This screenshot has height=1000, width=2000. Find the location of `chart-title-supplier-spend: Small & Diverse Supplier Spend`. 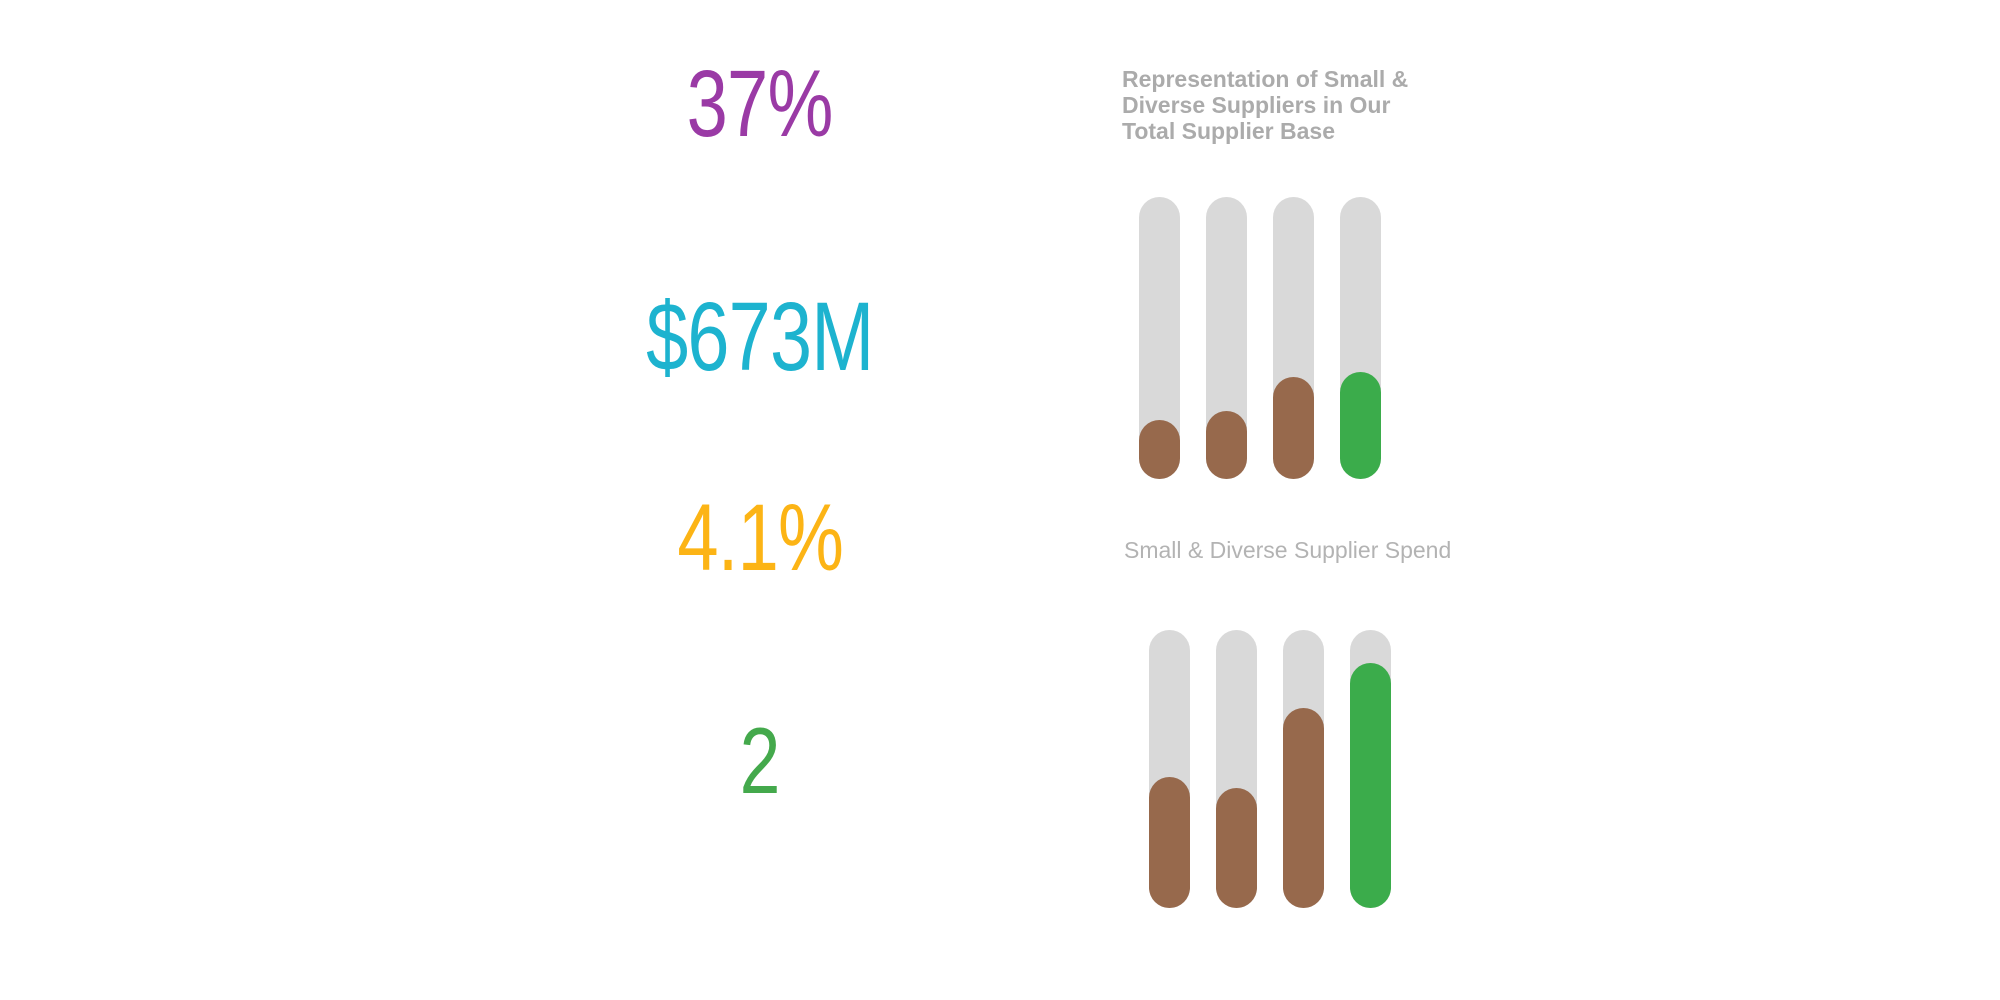

chart-title-supplier-spend: Small & Diverse Supplier Spend is located at coordinates (1288, 550).